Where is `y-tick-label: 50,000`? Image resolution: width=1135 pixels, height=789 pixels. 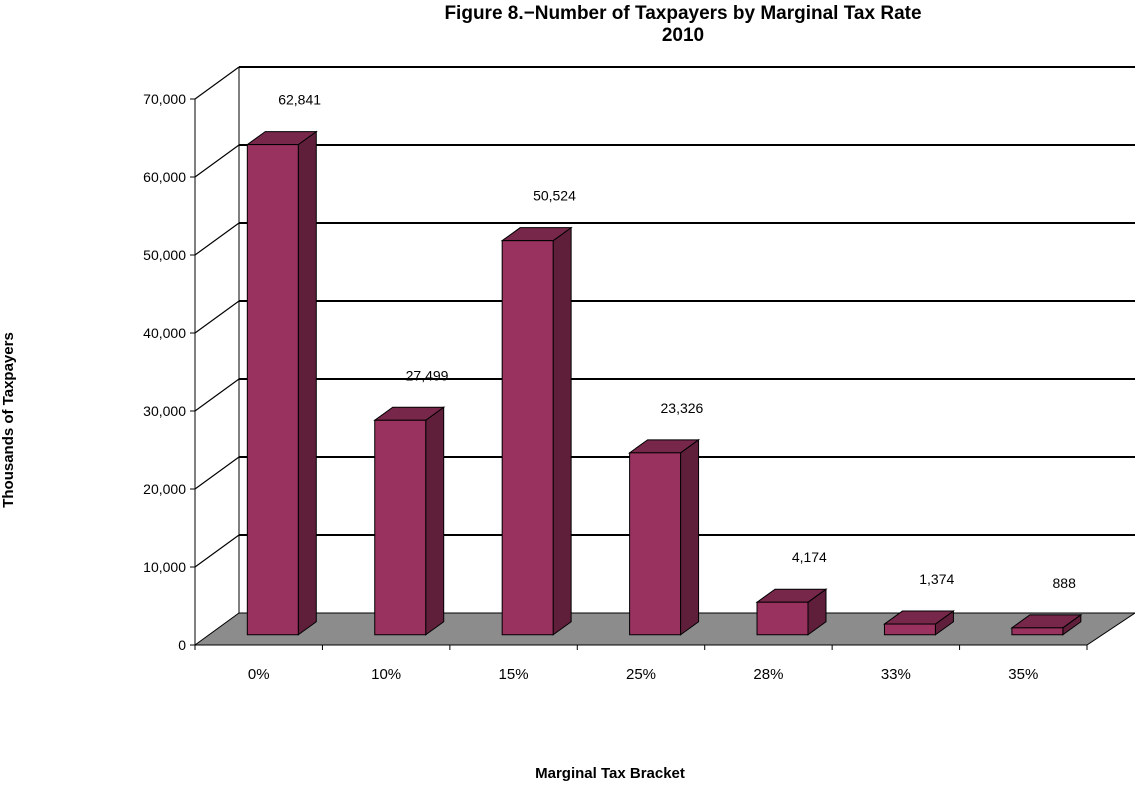 y-tick-label: 50,000 is located at coordinates (164, 255).